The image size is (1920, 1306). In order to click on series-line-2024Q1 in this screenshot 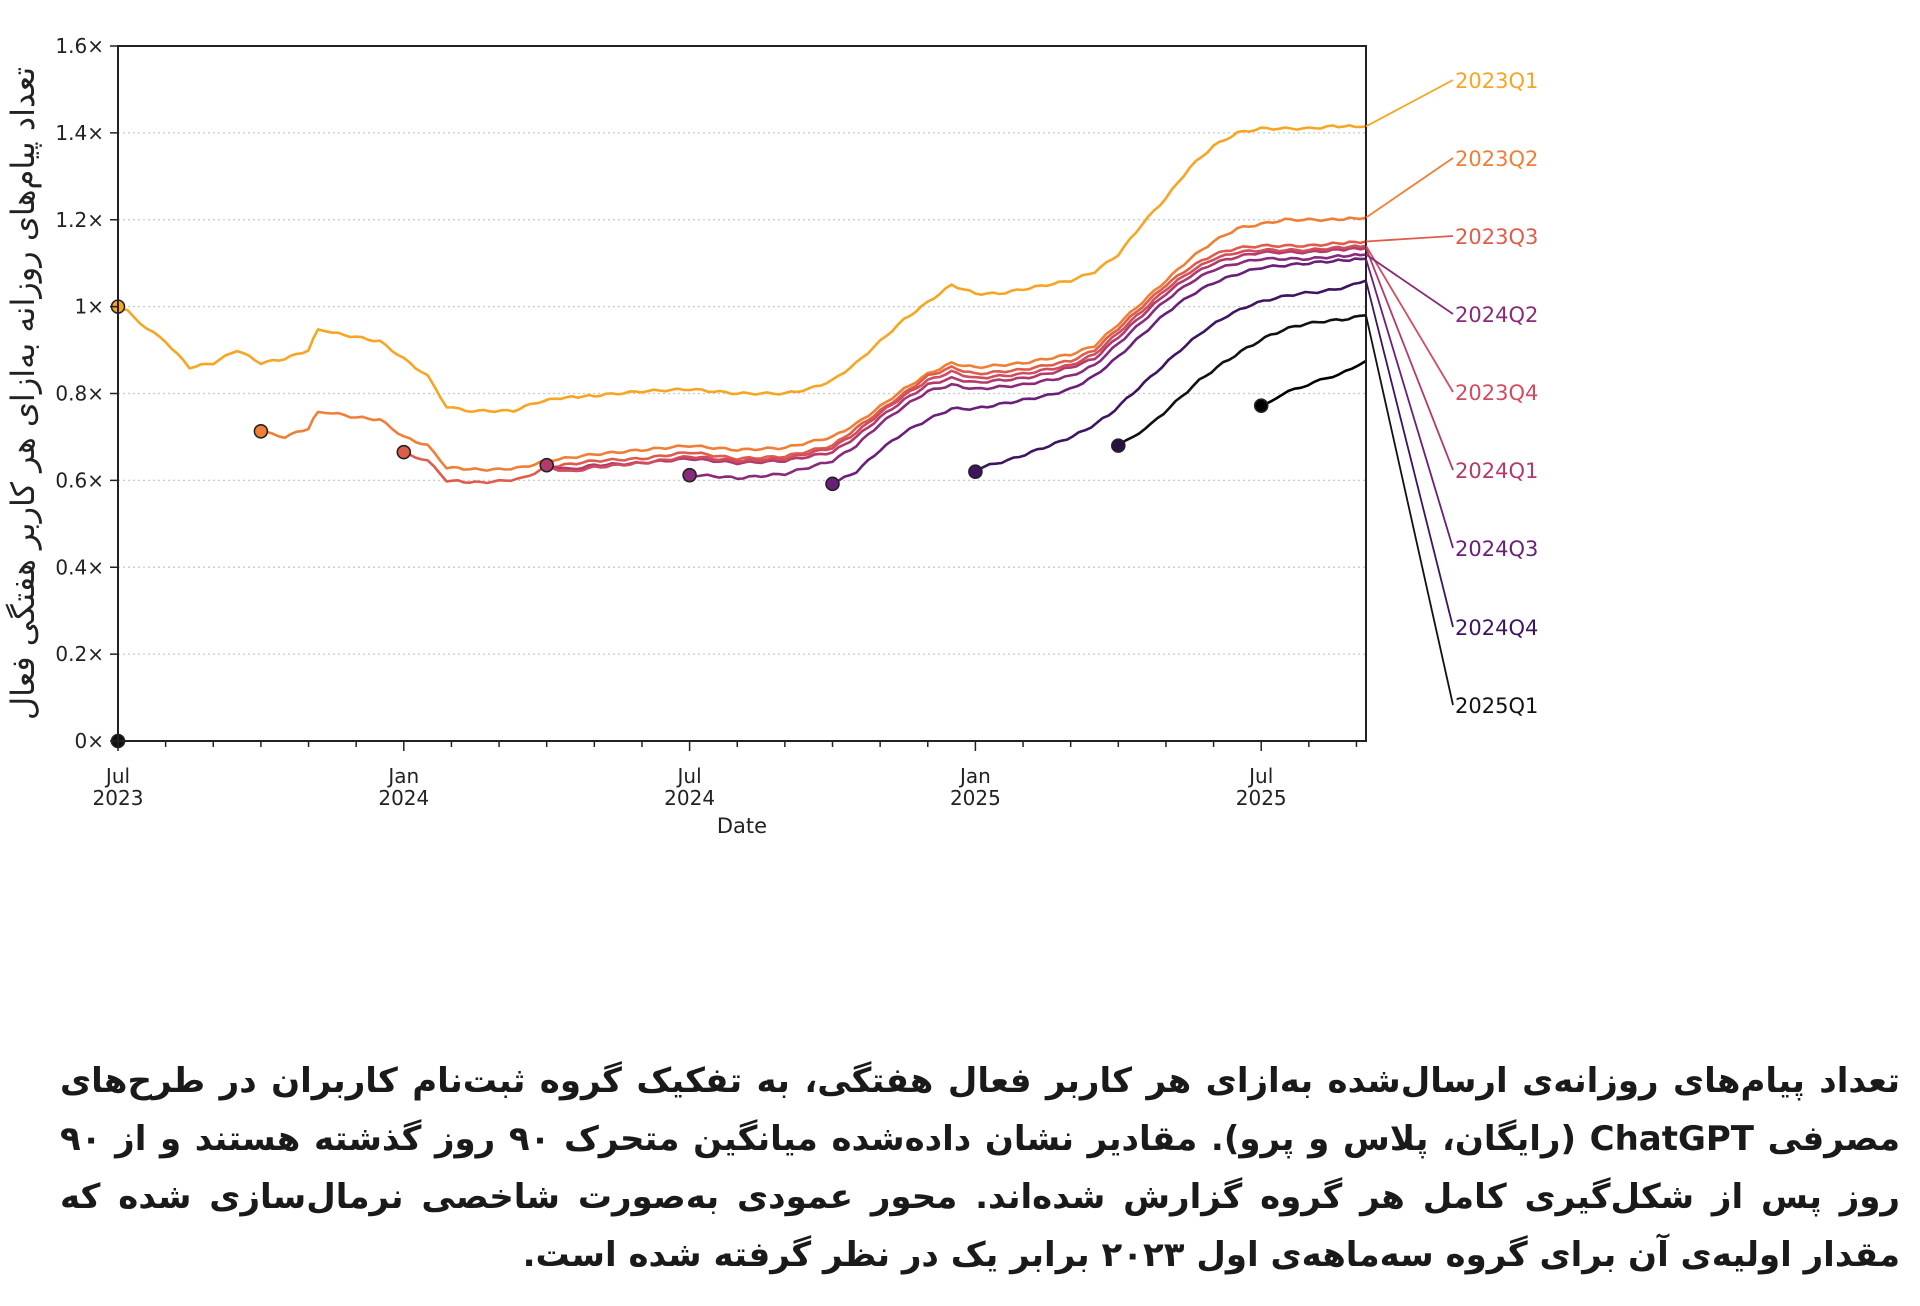, I will do `click(956, 358)`.